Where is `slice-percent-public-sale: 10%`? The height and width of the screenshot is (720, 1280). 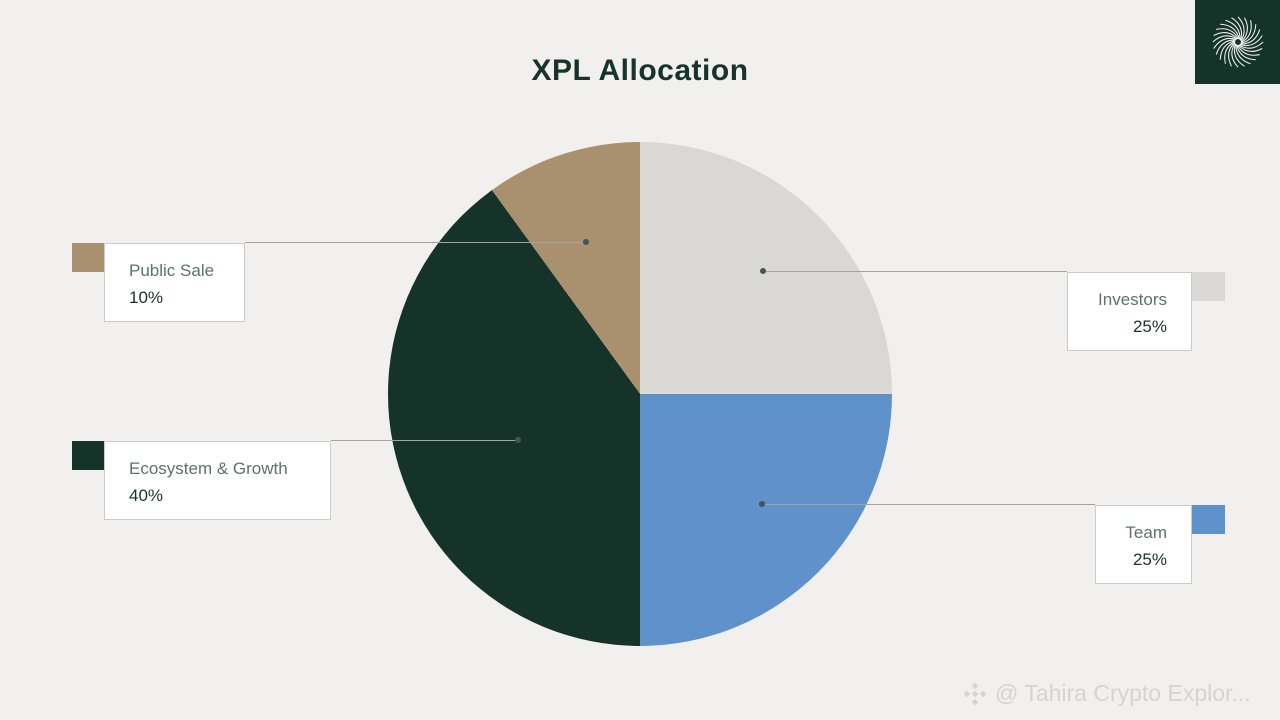
slice-percent-public-sale: 10% is located at coordinates (146, 297).